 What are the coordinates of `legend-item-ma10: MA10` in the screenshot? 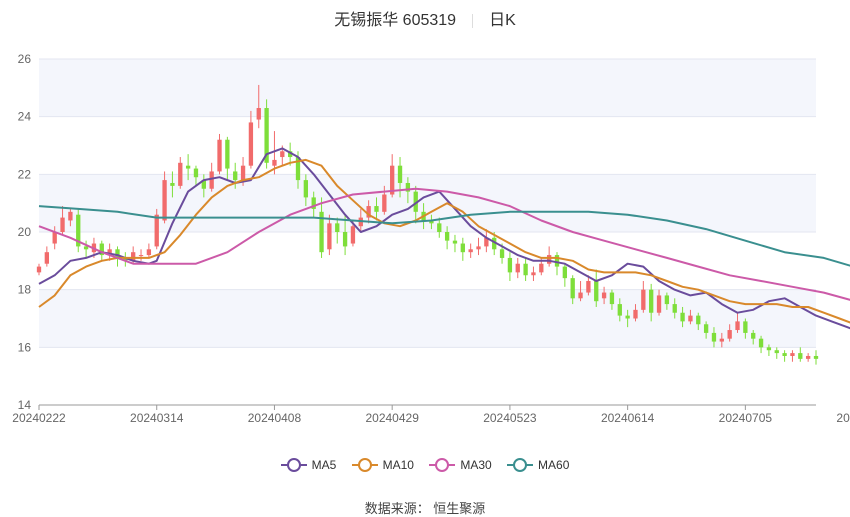 It's located at (382, 465).